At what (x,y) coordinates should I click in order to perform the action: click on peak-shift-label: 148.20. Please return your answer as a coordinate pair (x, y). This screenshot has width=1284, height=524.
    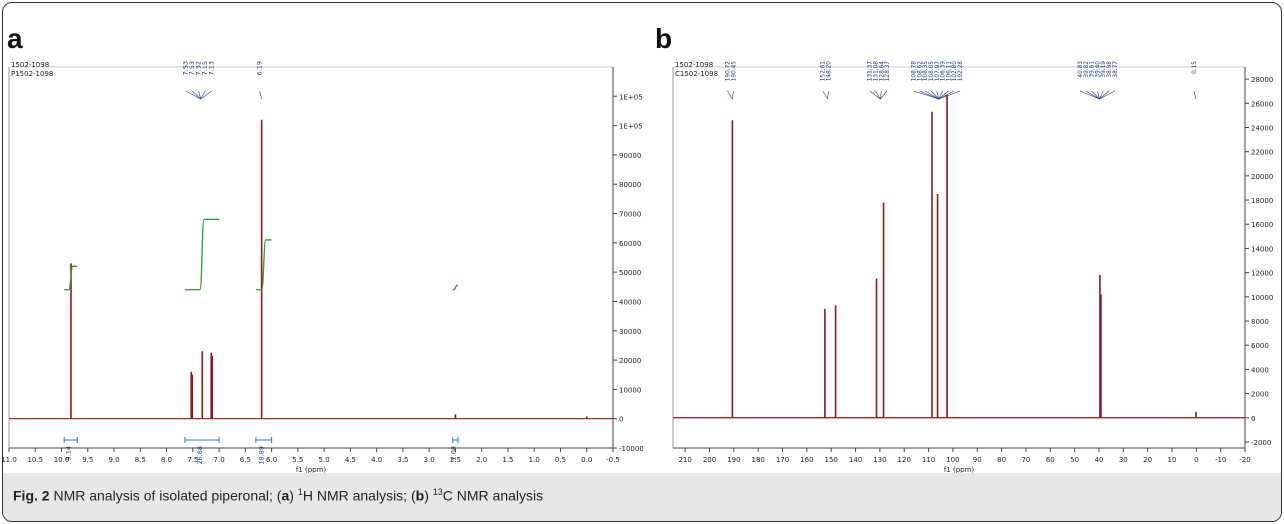
    Looking at the image, I should click on (829, 71).